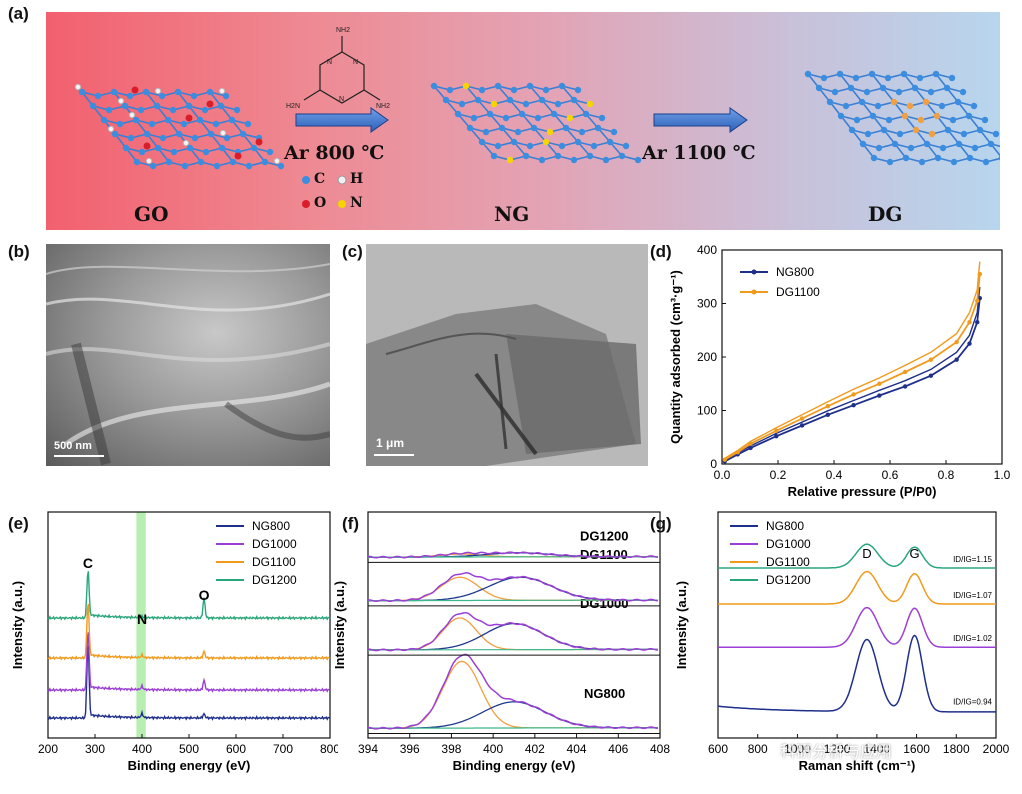 The image size is (1022, 794). What do you see at coordinates (513, 728) in the screenshot?
I see `background-line-NG800` at bounding box center [513, 728].